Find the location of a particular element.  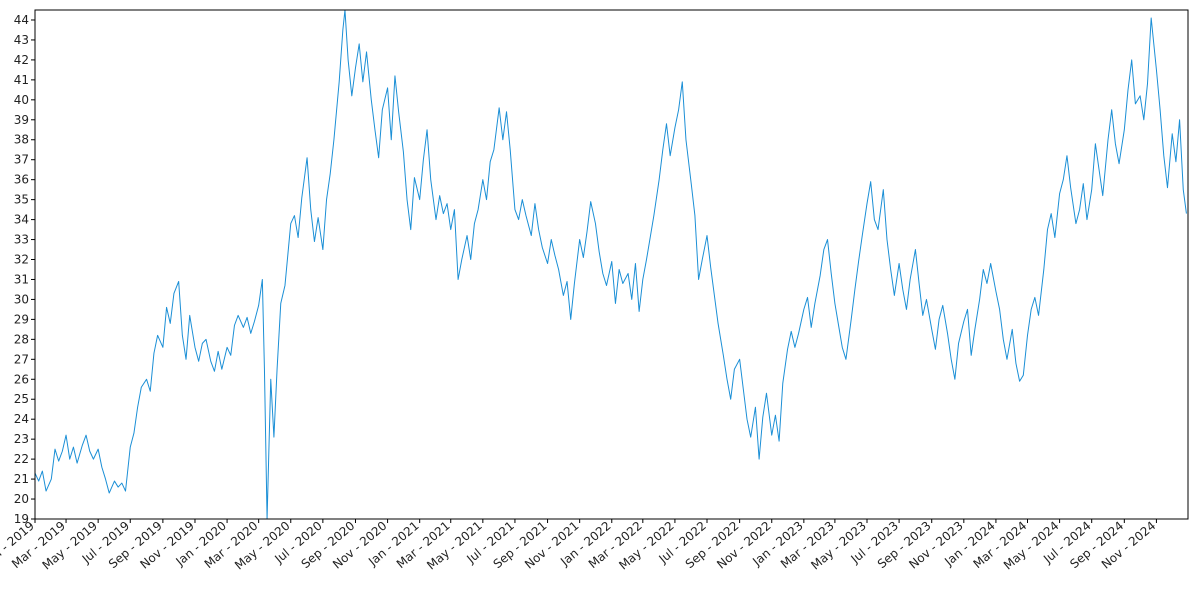

y-tick-label: 25 is located at coordinates (21, 399).